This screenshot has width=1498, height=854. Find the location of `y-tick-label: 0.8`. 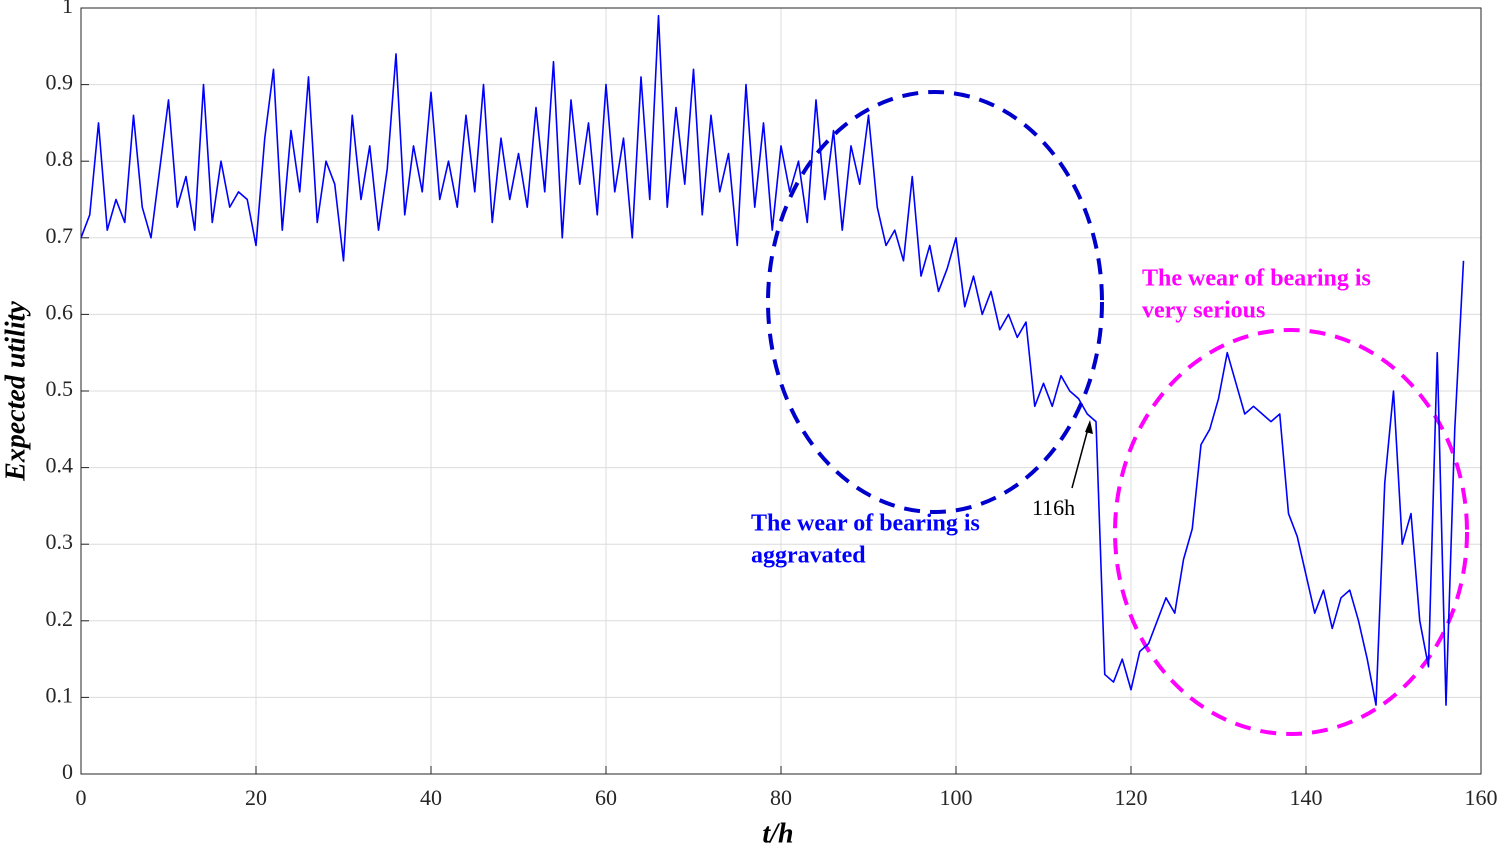

y-tick-label: 0.8 is located at coordinates (60, 158).